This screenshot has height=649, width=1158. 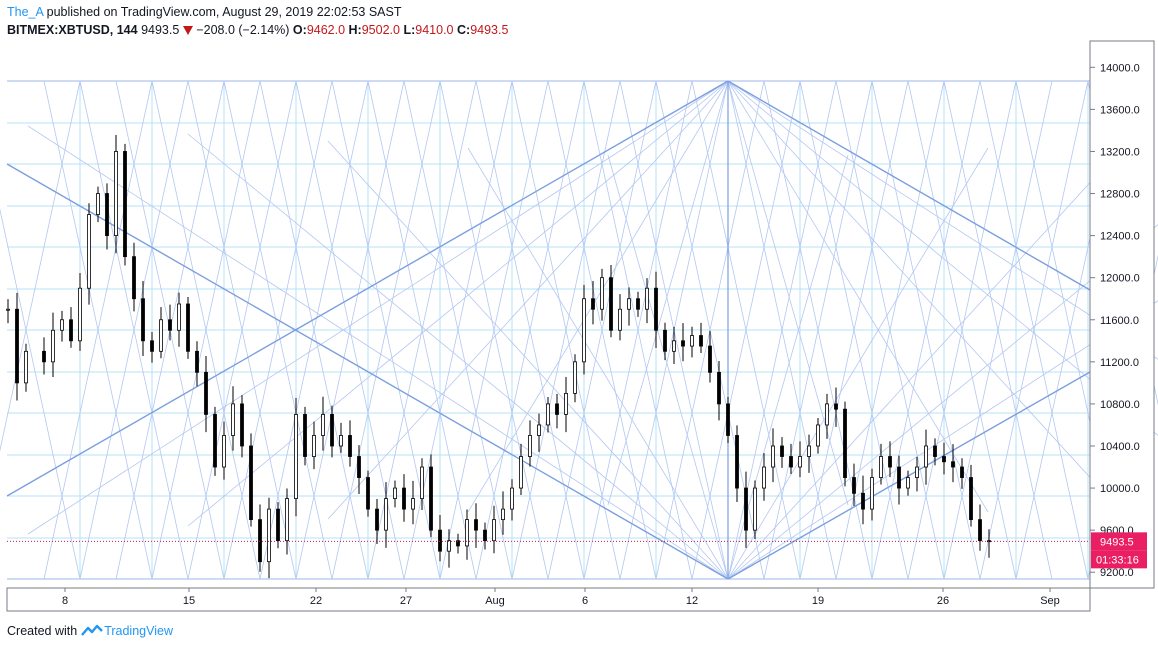 I want to click on price-axis, so click(x=1122, y=314).